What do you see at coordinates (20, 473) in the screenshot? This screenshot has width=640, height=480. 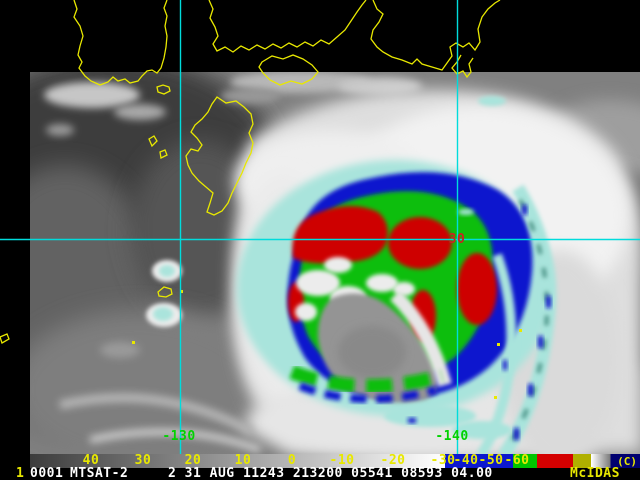 I see `frame-number: 1` at bounding box center [20, 473].